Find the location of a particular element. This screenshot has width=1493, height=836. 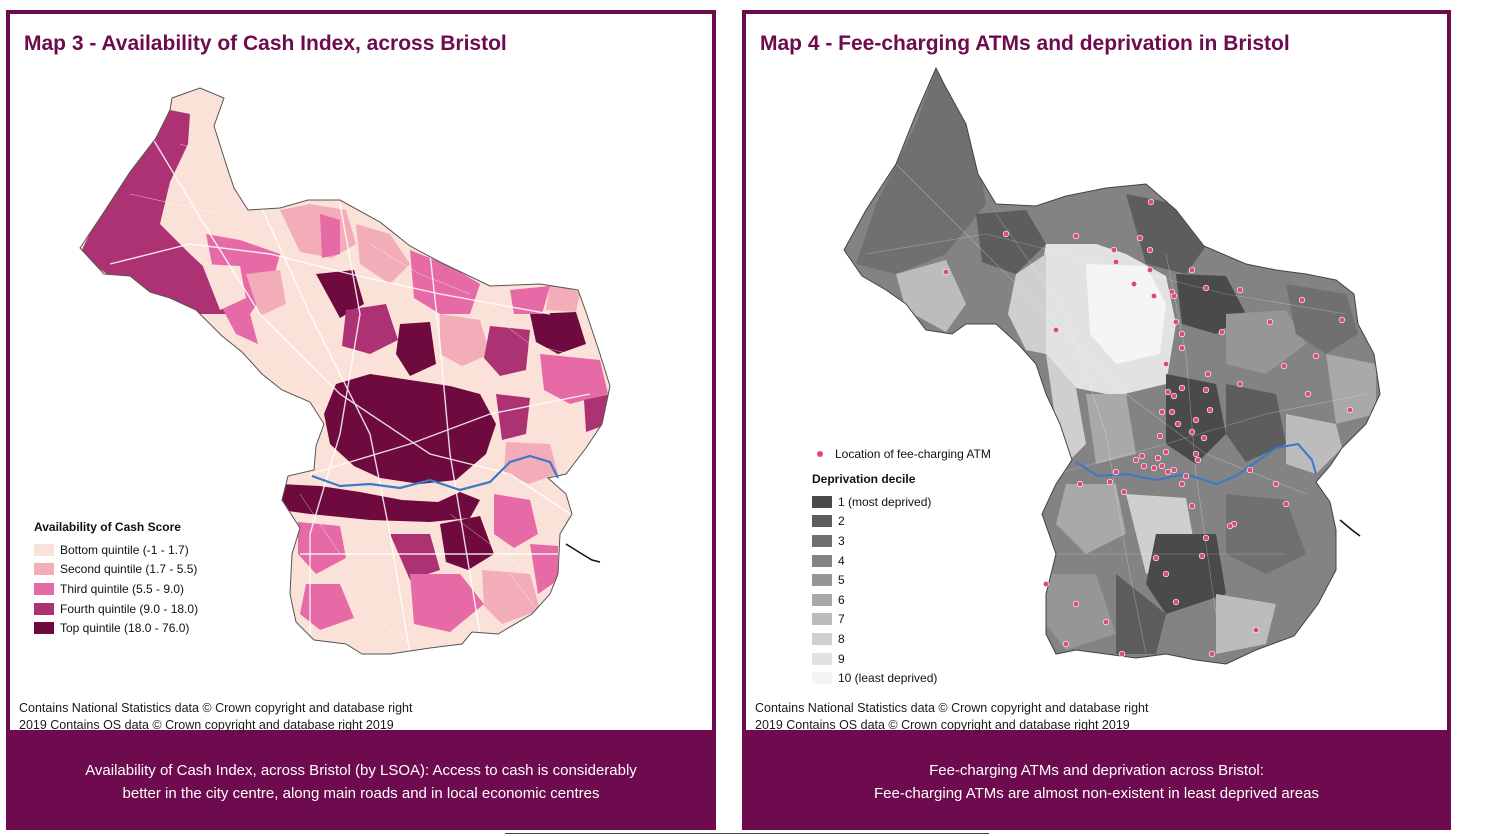

legend-label: 8 is located at coordinates (841, 638).